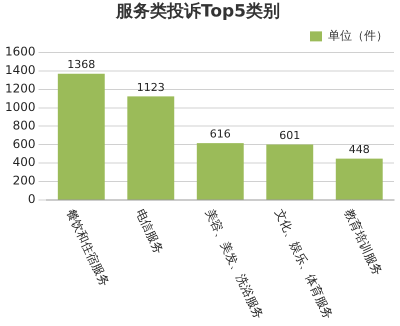  Describe the element at coordinates (234, 264) in the screenshot. I see `x-tick-label: 美容、美发、洗浴服务` at that location.